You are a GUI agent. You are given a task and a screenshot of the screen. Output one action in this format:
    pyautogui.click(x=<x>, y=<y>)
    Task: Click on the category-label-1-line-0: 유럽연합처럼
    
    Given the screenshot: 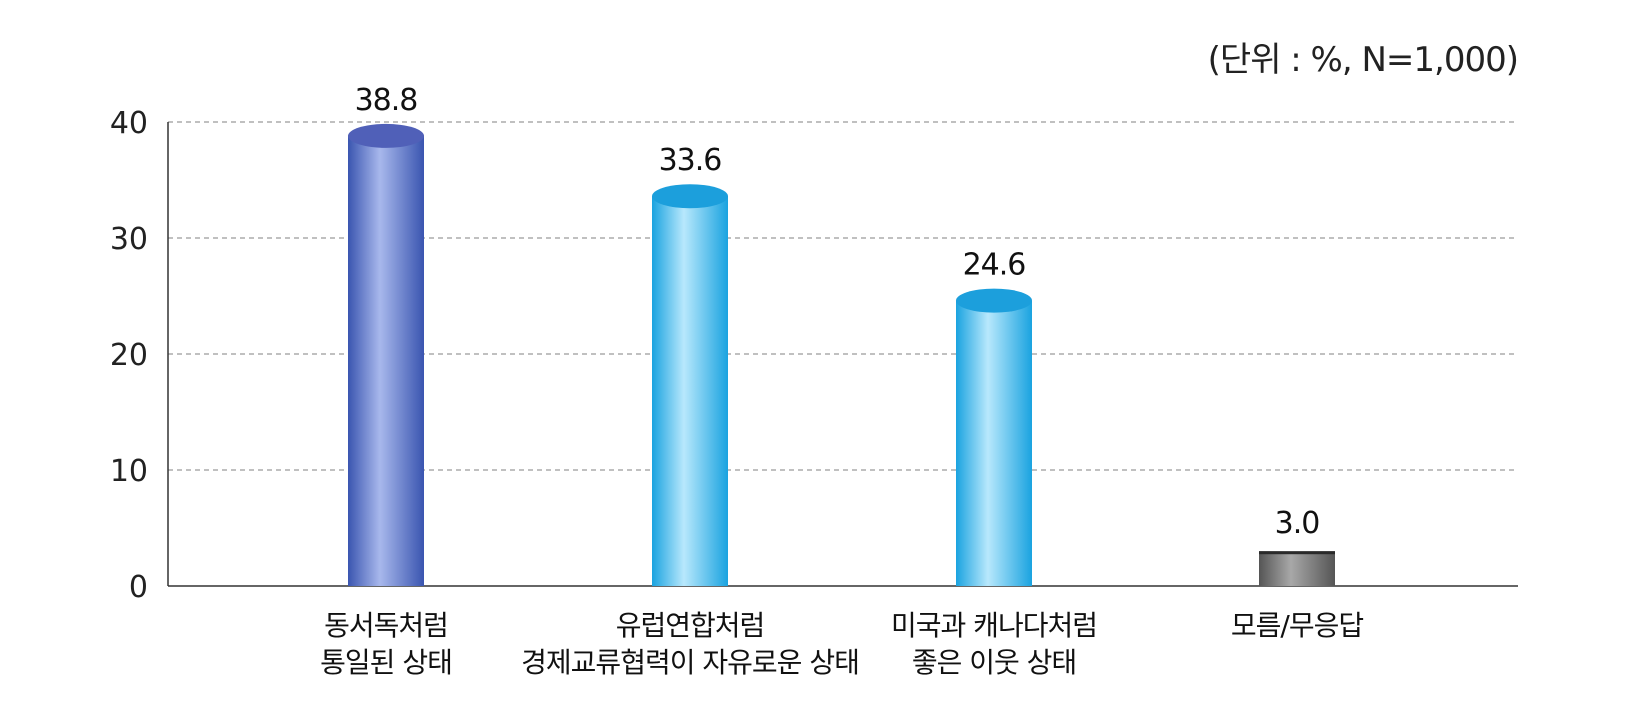 What is the action you would take?
    pyautogui.click(x=690, y=625)
    